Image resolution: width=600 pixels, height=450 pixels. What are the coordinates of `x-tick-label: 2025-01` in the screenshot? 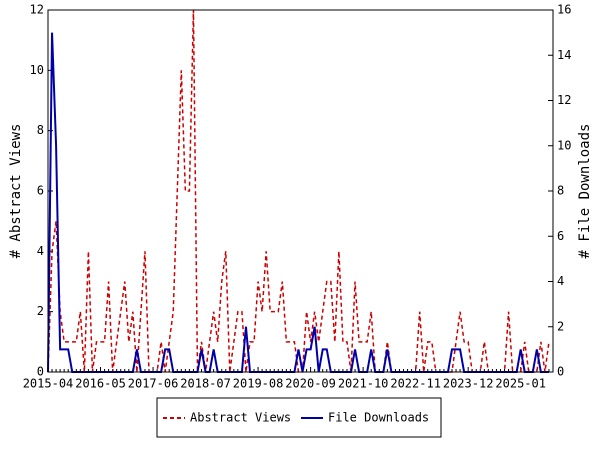 It's located at (520, 384).